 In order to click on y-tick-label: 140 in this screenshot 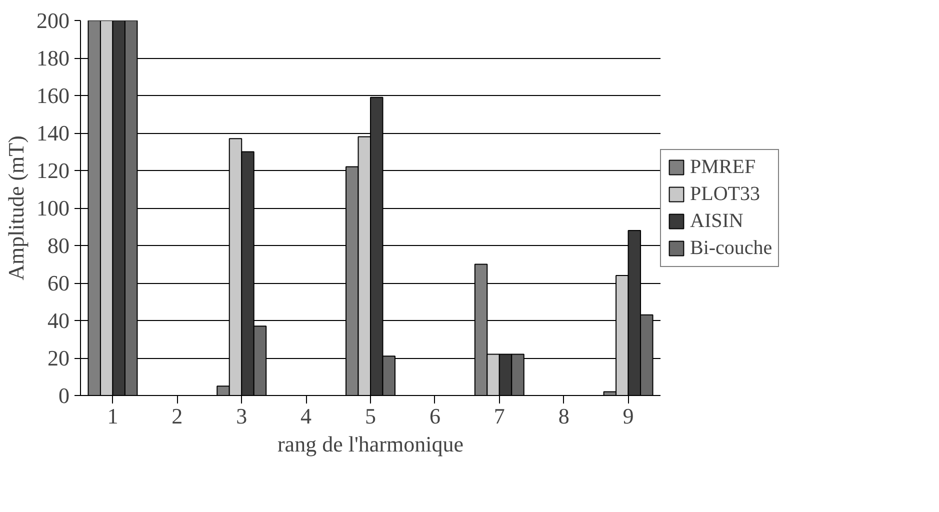, I will do `click(53, 133)`.